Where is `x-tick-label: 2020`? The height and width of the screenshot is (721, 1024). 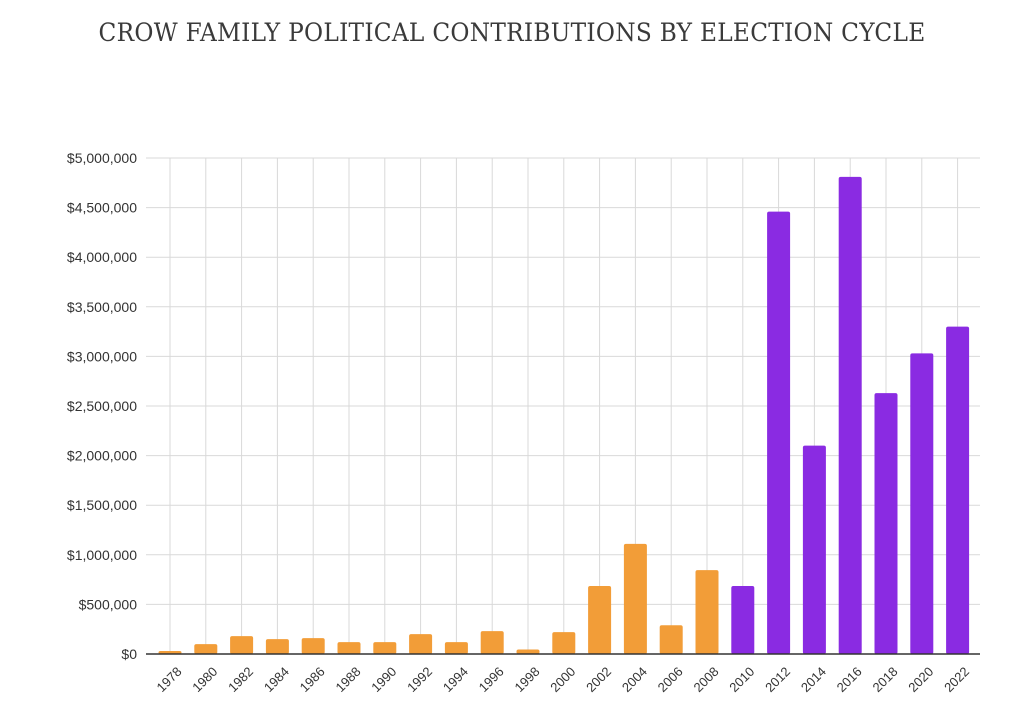
x-tick-label: 2020 is located at coordinates (920, 679).